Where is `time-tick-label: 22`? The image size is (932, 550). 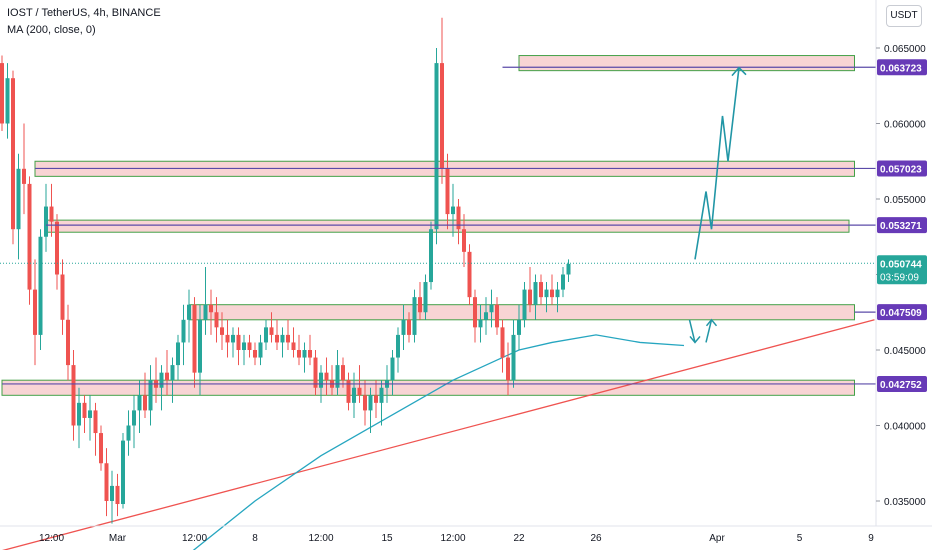 time-tick-label: 22 is located at coordinates (519, 538).